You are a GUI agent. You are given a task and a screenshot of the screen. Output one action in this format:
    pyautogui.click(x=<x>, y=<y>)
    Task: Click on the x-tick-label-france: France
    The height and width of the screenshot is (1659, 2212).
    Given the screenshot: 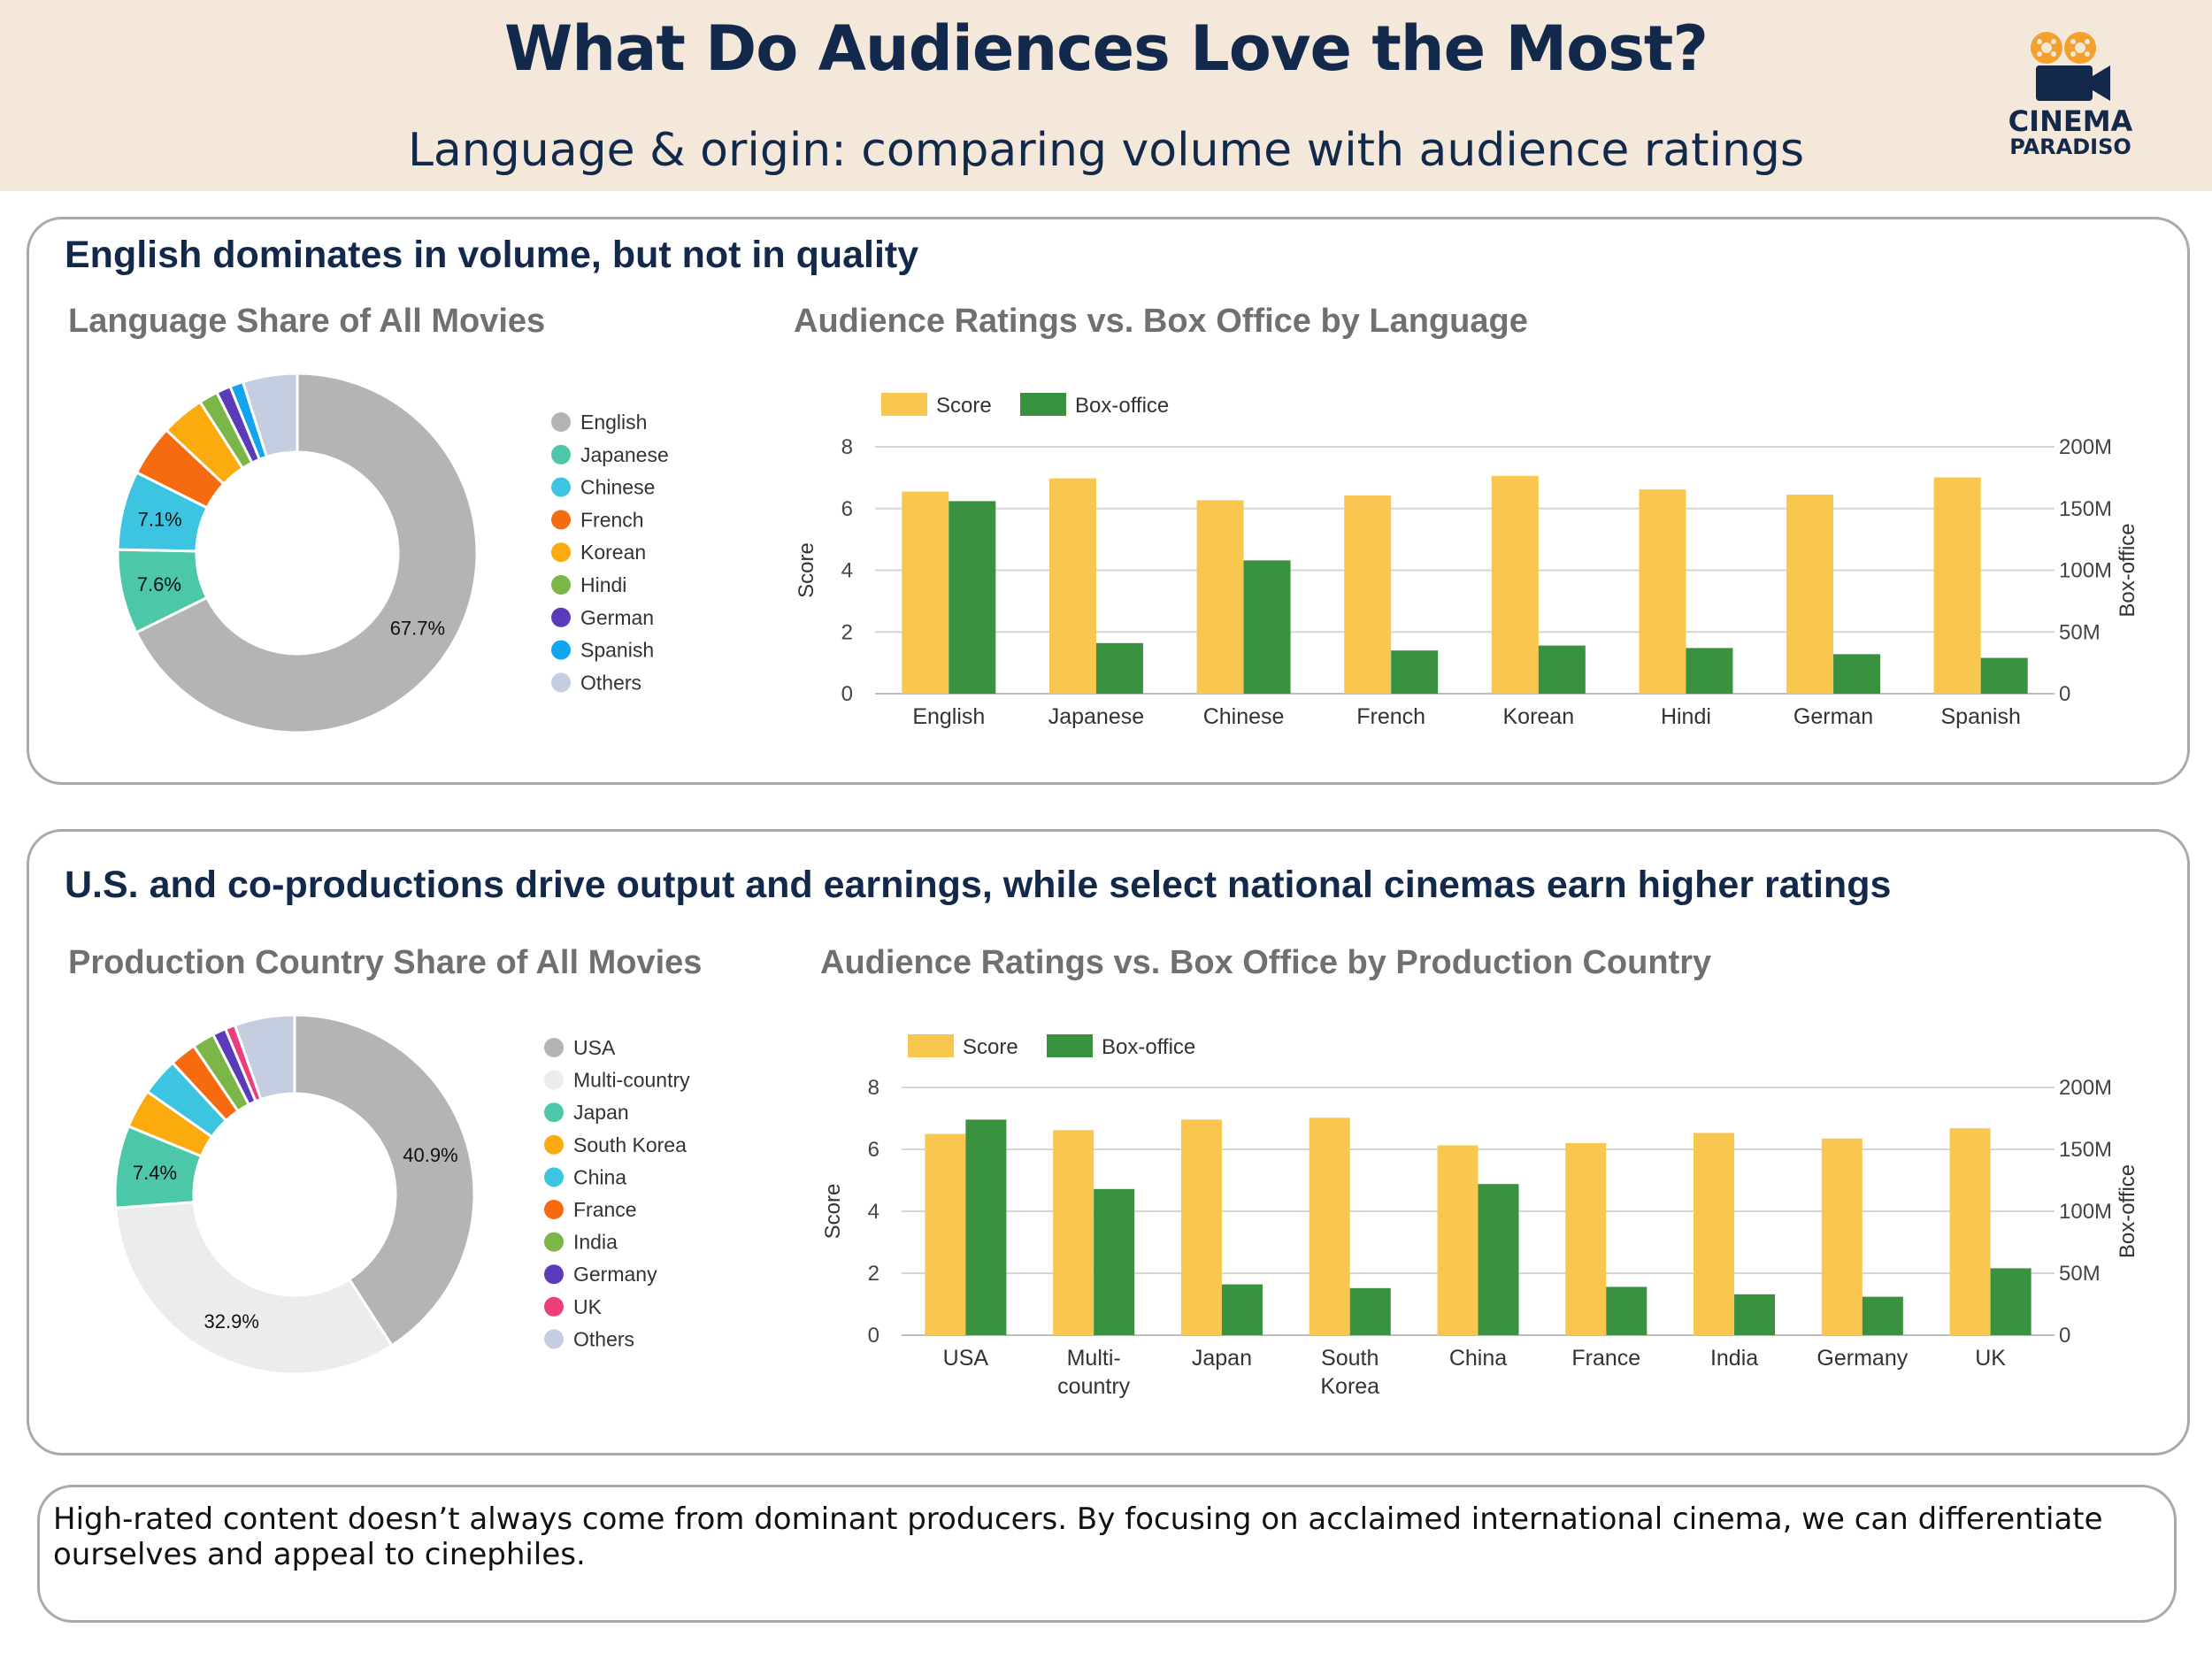 What is the action you would take?
    pyautogui.click(x=1606, y=1359)
    